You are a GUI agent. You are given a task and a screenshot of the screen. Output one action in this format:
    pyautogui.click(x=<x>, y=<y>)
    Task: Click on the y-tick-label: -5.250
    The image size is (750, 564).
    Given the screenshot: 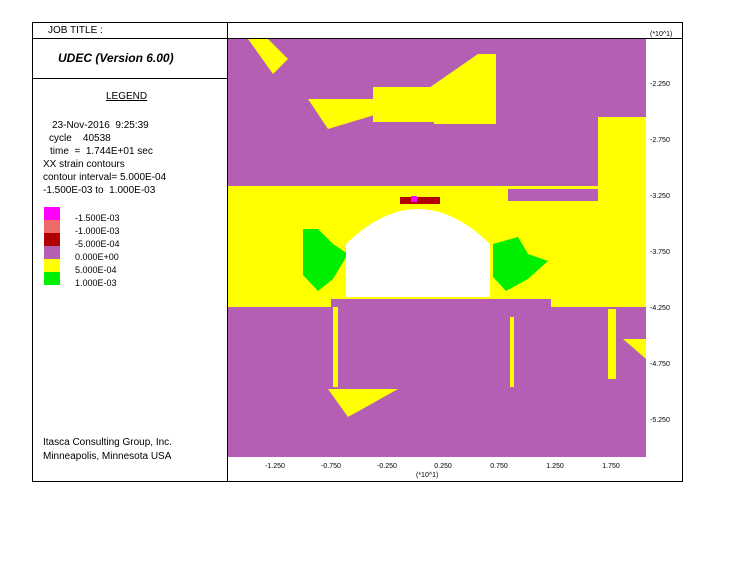 What is the action you would take?
    pyautogui.click(x=660, y=420)
    